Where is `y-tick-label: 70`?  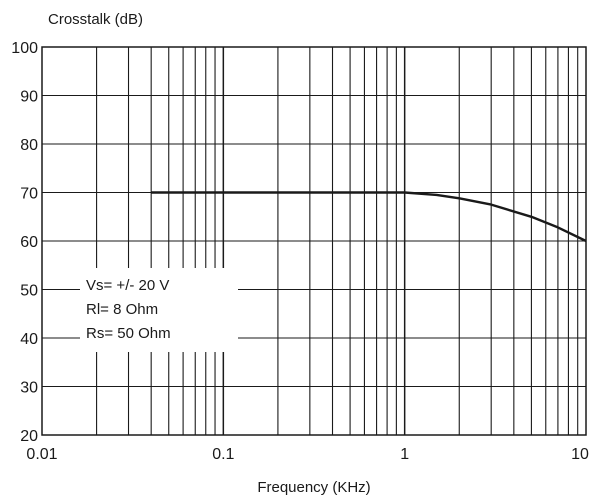 y-tick-label: 70 is located at coordinates (29, 194).